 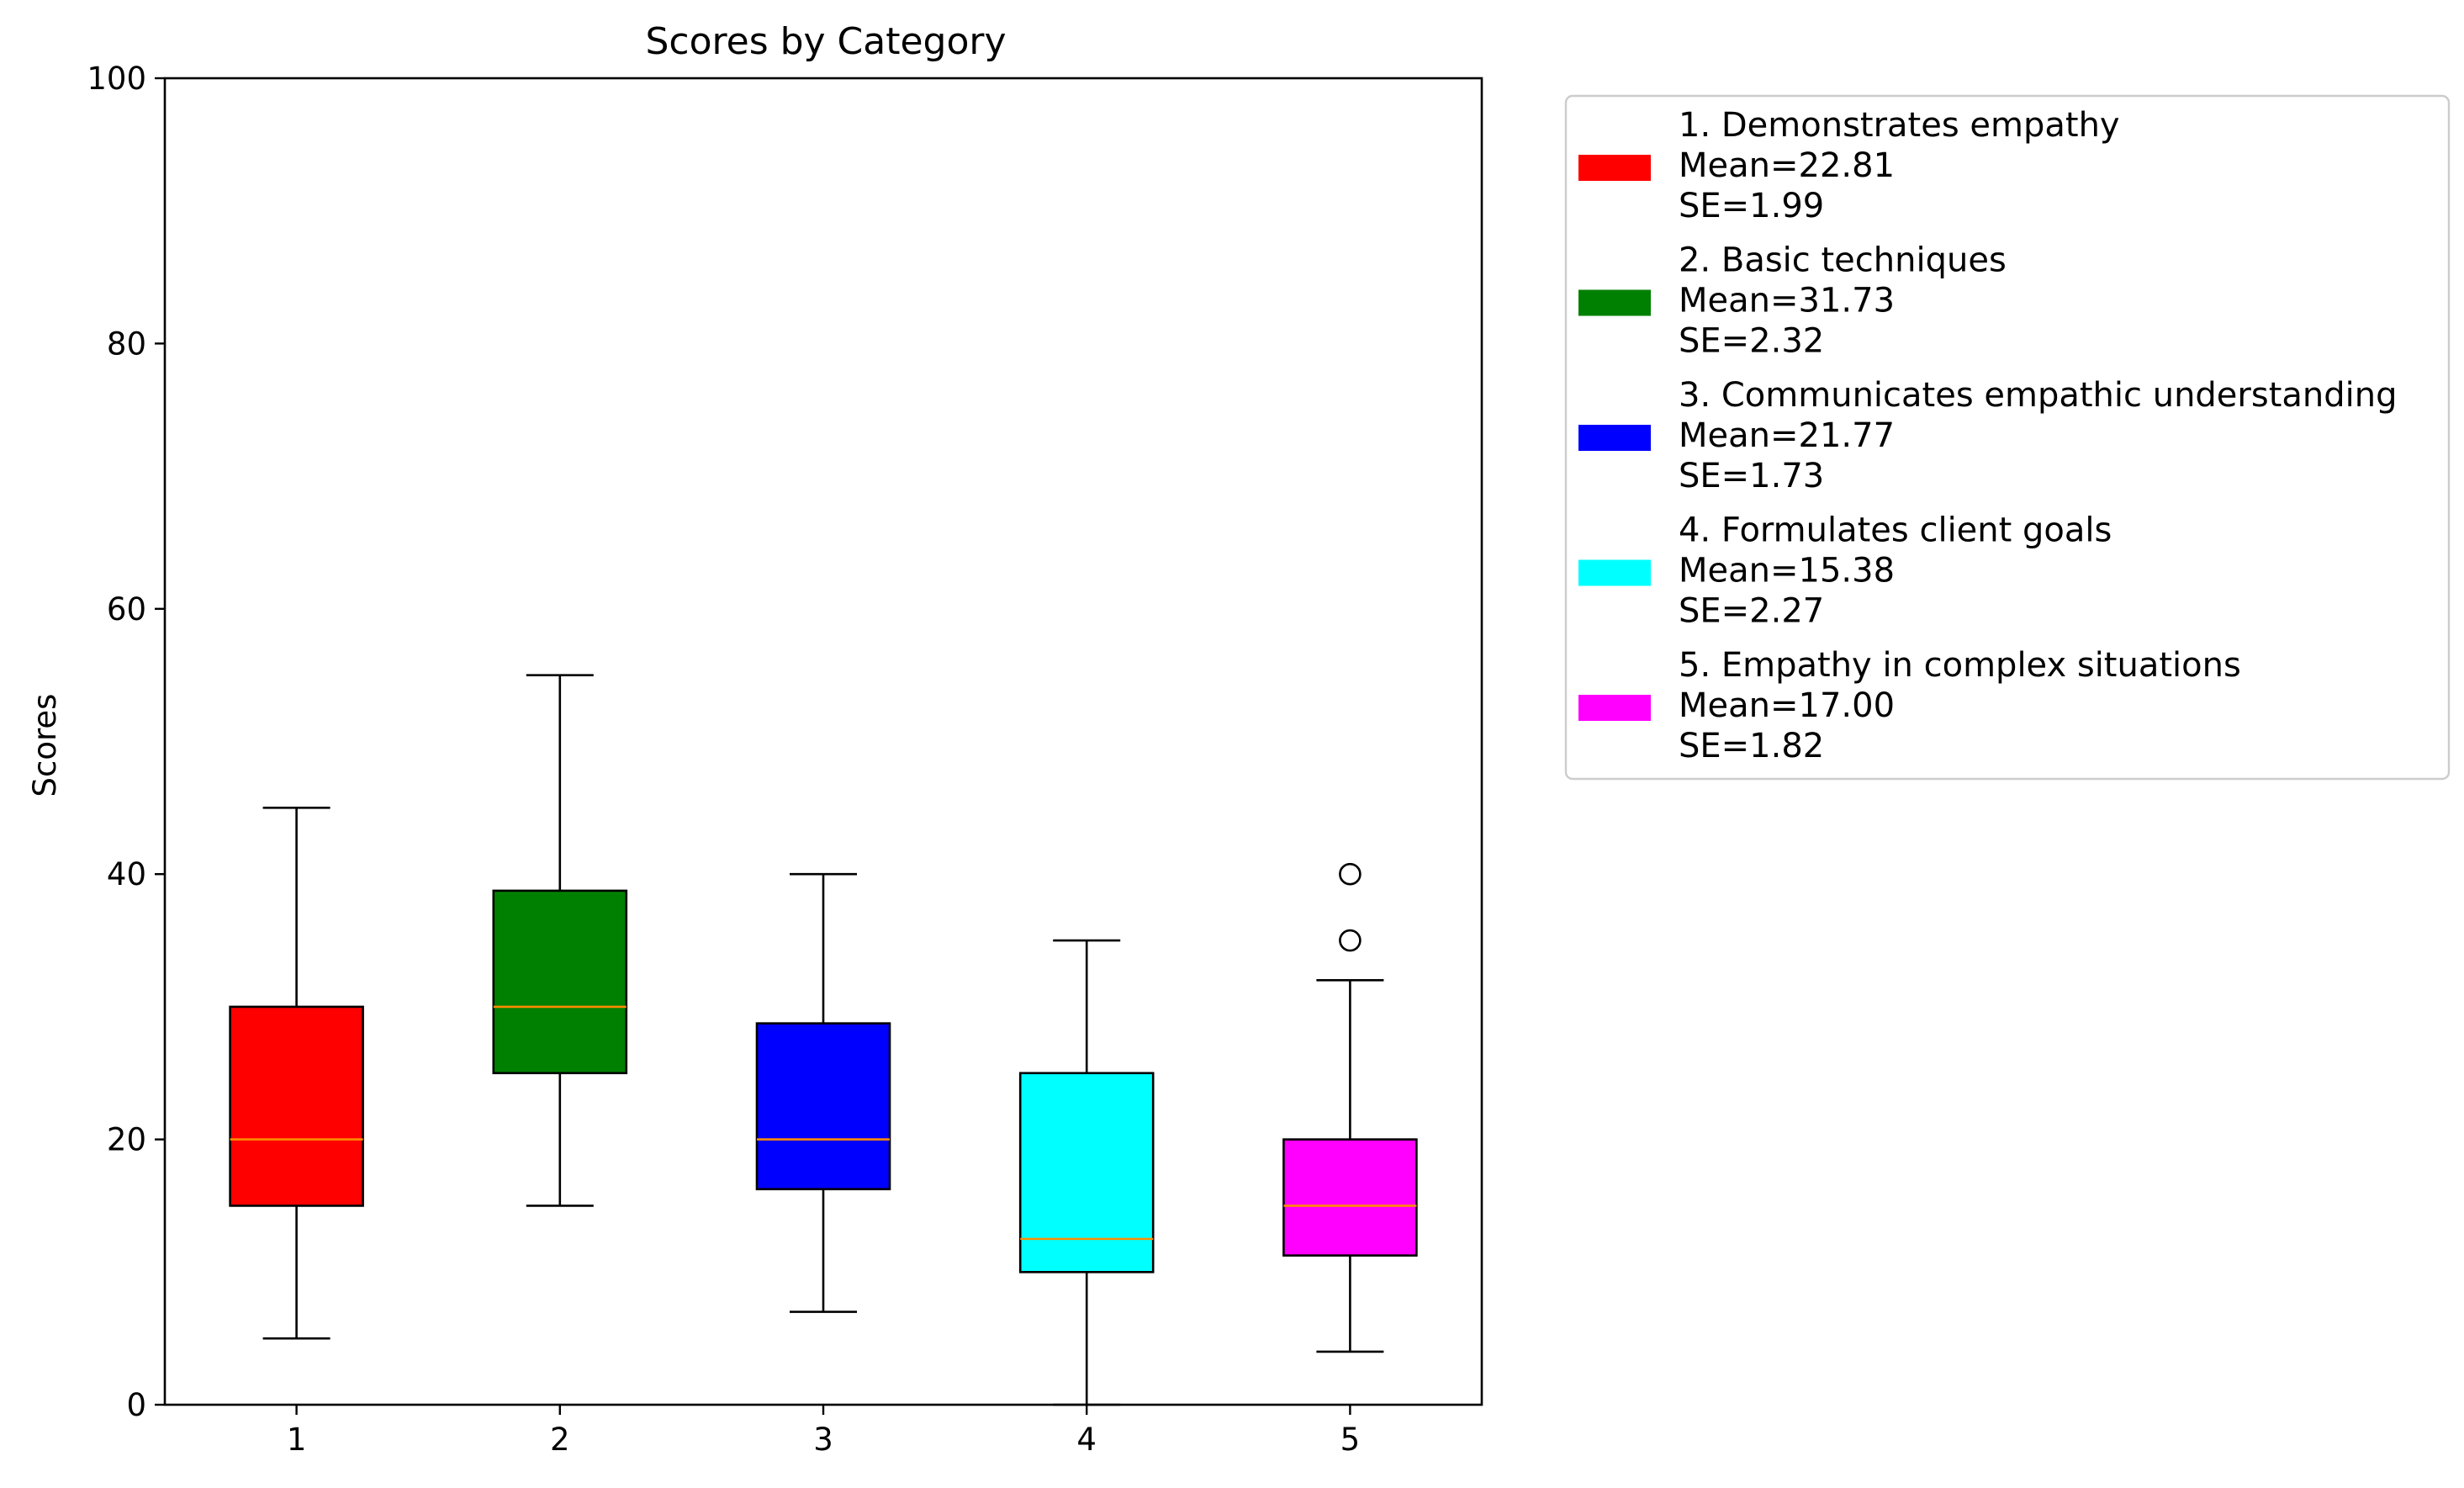 What do you see at coordinates (1751, 342) in the screenshot?
I see `legend-label-line: SE=2.32` at bounding box center [1751, 342].